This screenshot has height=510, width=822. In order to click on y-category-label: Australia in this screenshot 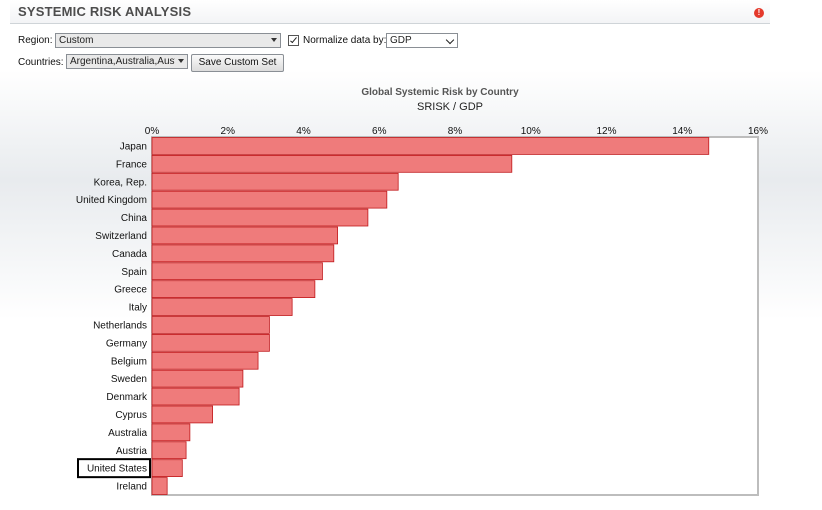, I will do `click(127, 433)`.